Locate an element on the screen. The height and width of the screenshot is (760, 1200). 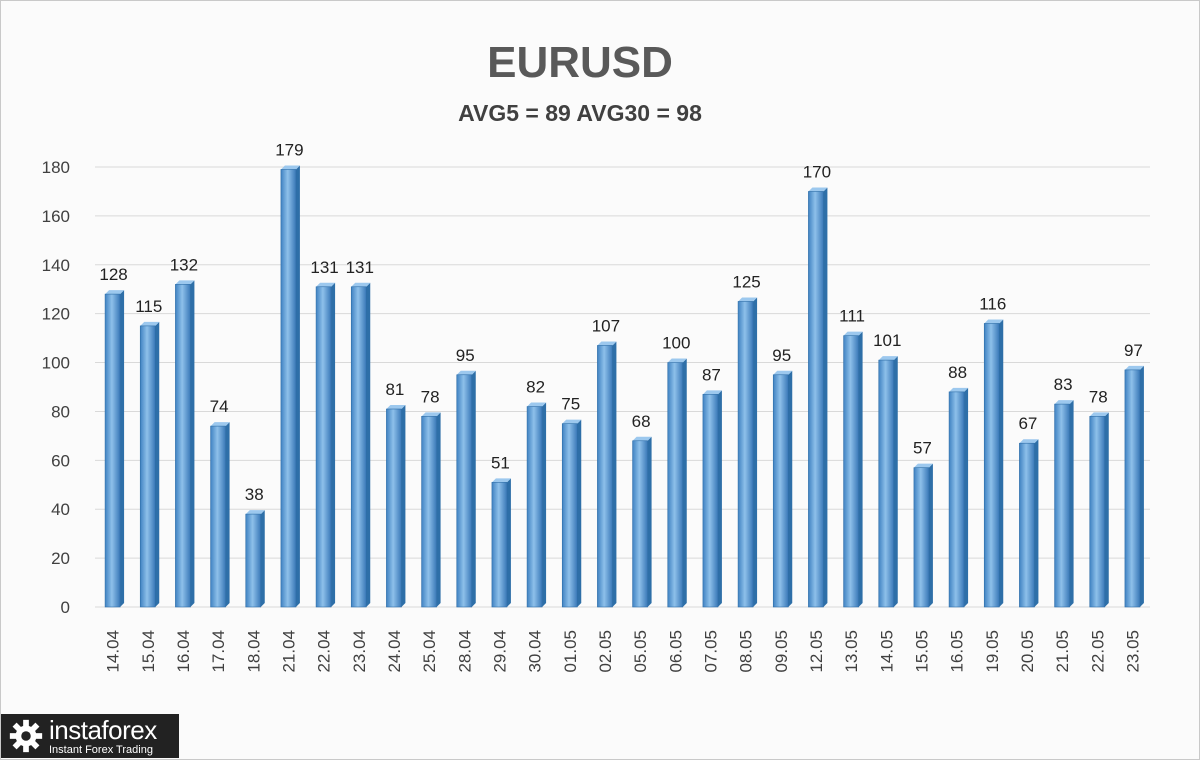
data-label: 83 is located at coordinates (1063, 384).